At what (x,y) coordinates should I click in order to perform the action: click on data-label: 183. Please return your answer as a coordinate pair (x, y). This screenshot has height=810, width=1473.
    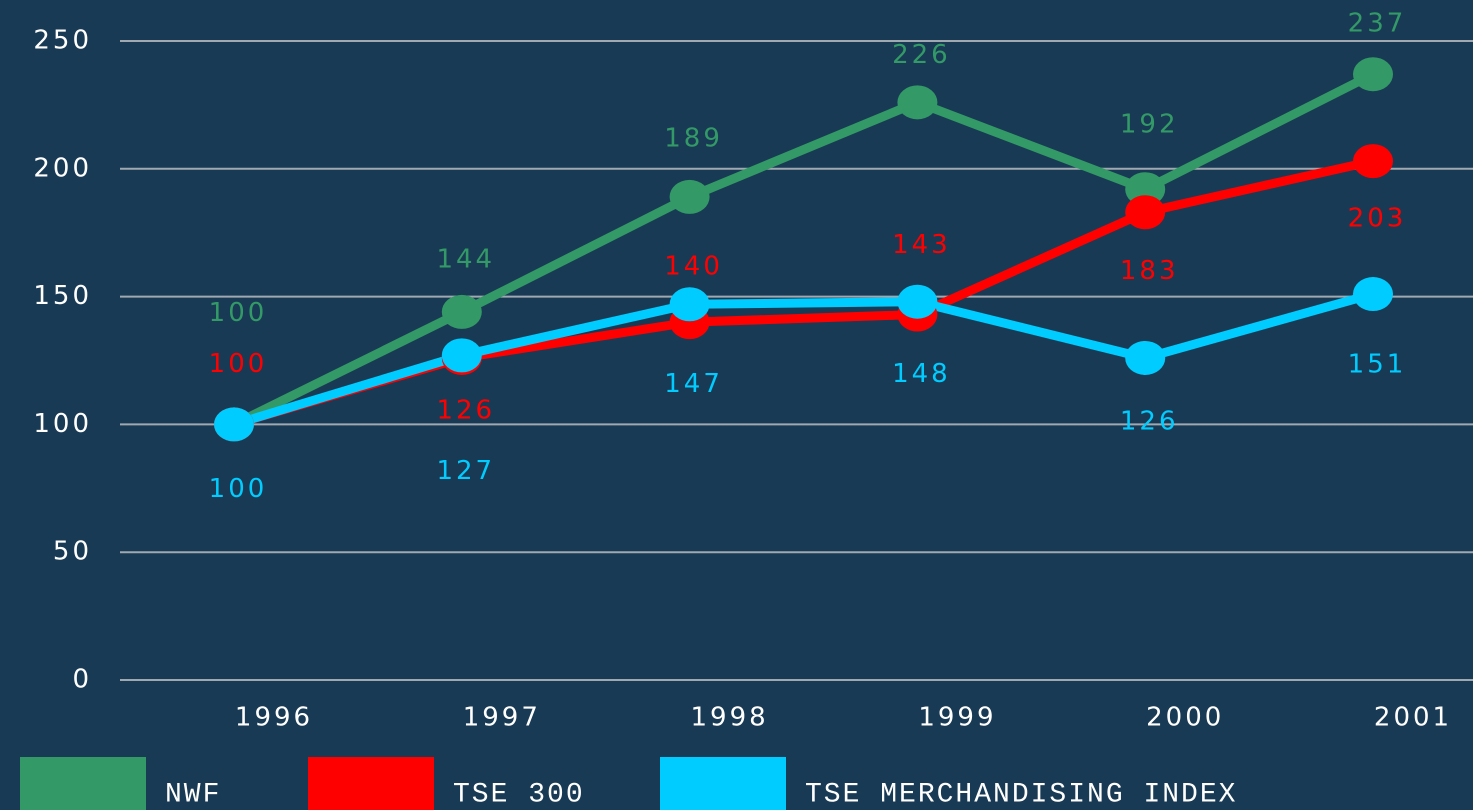
    Looking at the image, I should click on (1149, 271).